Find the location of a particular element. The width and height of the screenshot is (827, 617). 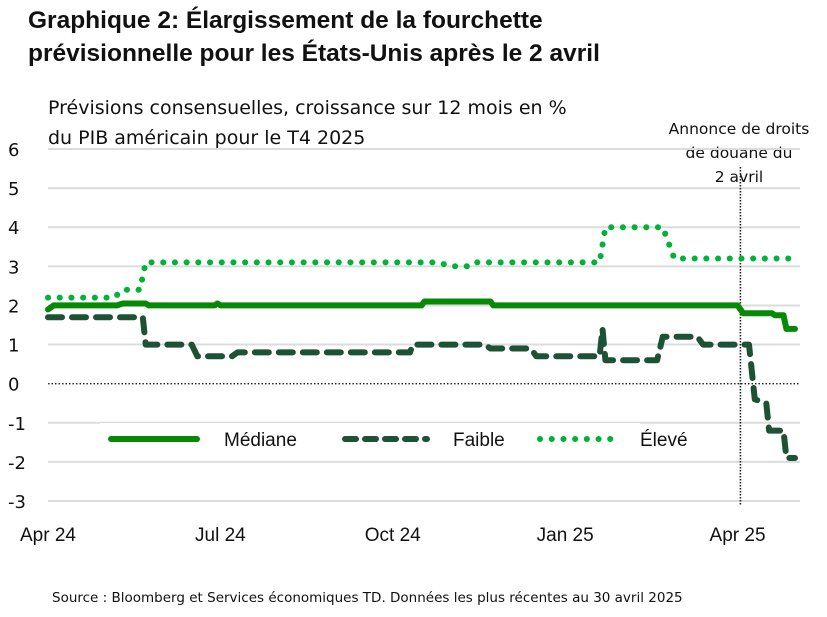

legend-label: Élevé is located at coordinates (664, 440).